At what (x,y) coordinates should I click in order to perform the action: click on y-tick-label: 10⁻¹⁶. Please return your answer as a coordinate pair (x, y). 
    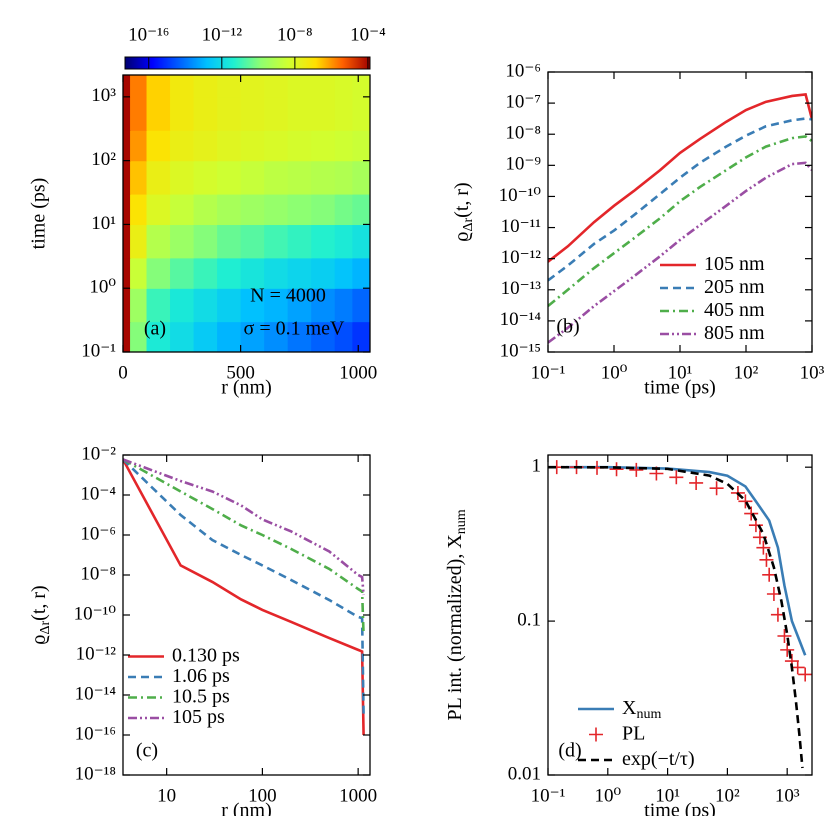
    Looking at the image, I should click on (95, 733).